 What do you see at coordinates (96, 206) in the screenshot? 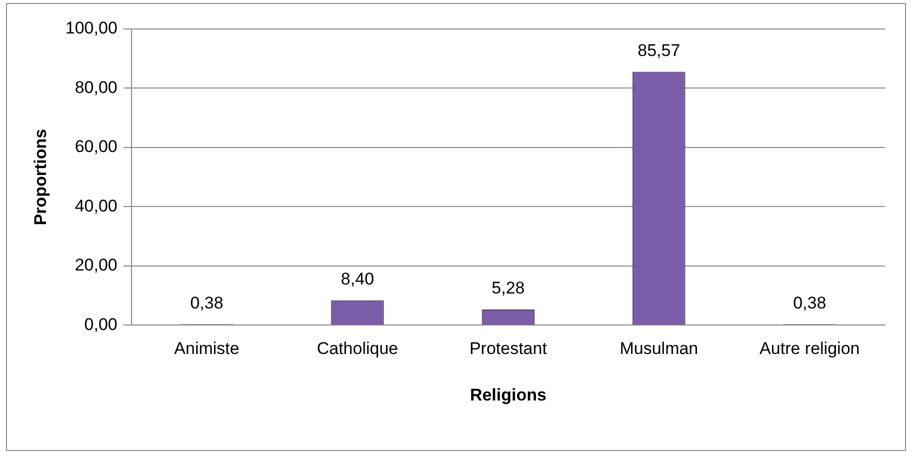
I see `y-tick-label: 40,00` at bounding box center [96, 206].